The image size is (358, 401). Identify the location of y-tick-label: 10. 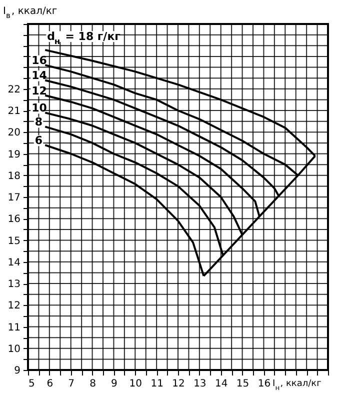
(14, 349).